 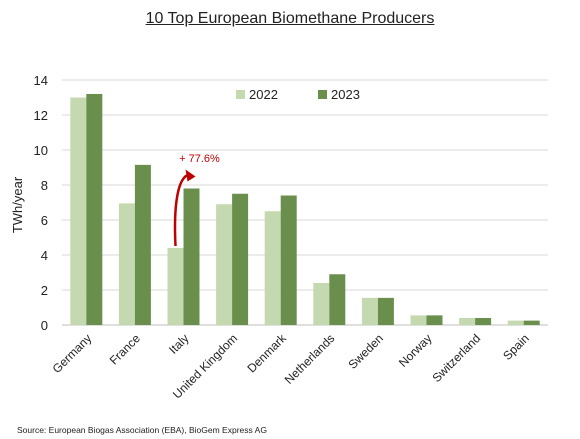 I want to click on y-axis-label: TWh/year, so click(x=17, y=204).